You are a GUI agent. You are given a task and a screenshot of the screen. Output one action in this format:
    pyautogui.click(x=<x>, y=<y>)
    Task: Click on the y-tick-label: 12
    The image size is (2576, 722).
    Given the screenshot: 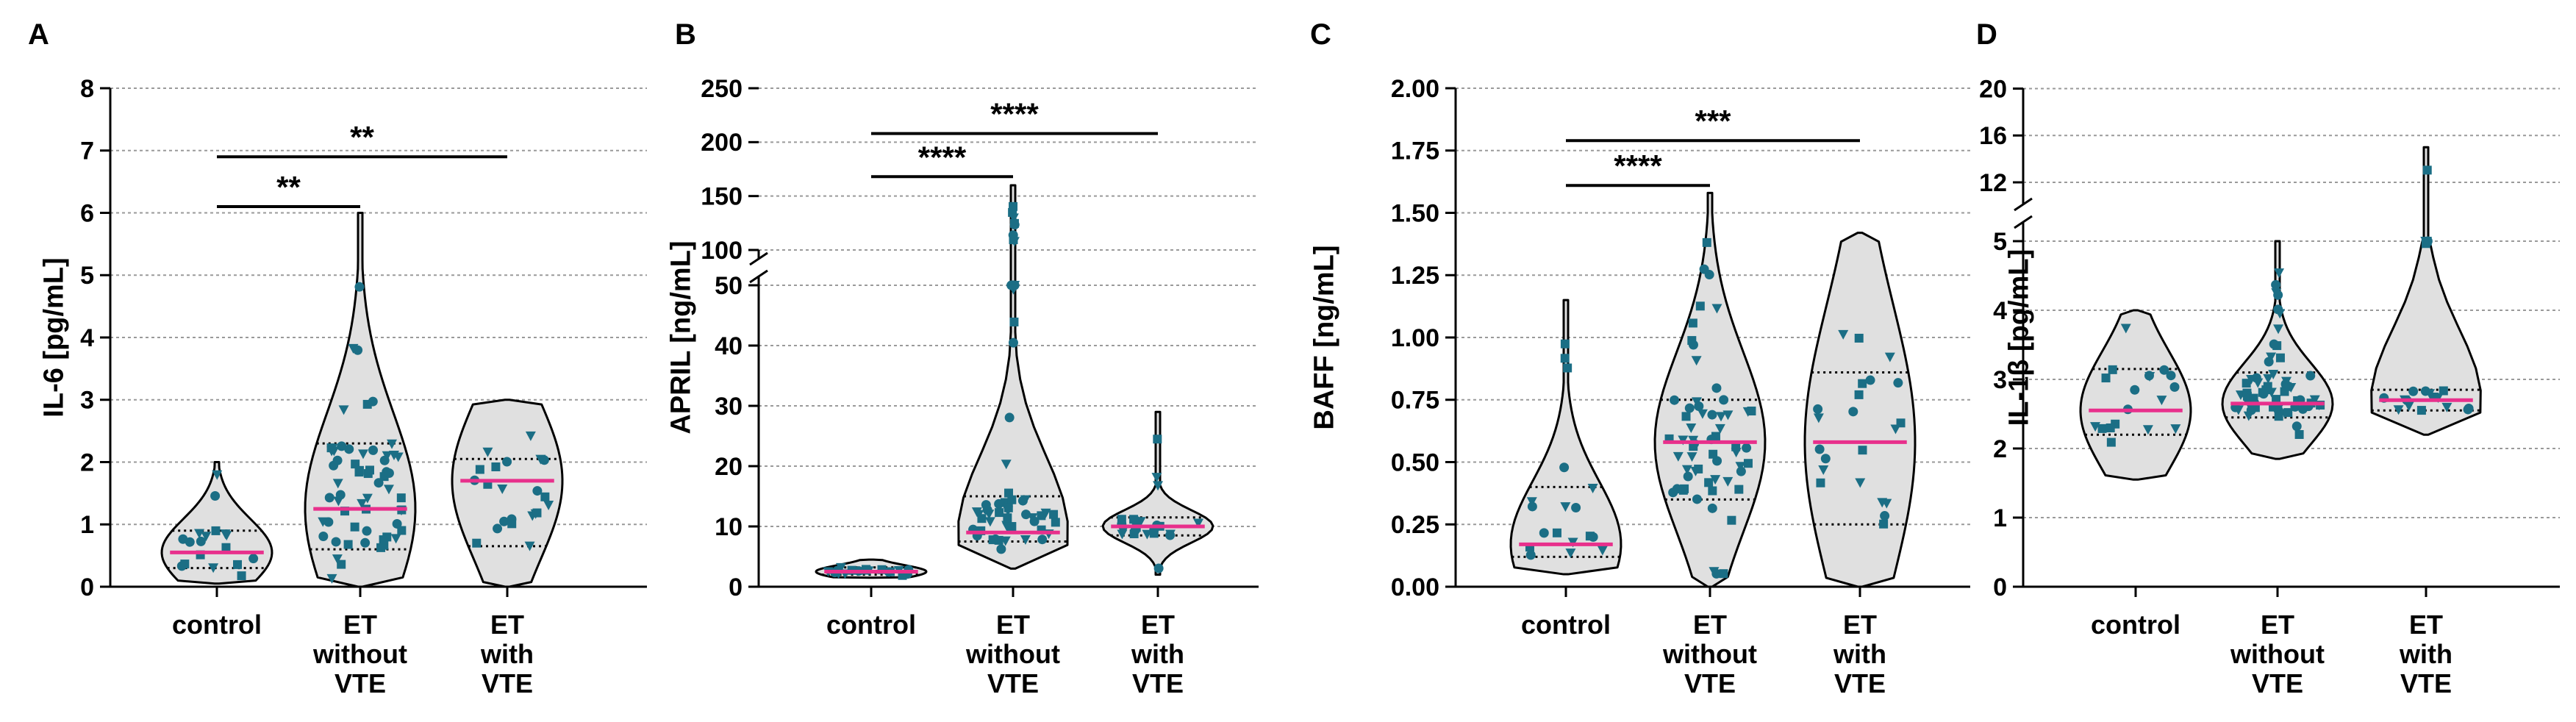 What is the action you would take?
    pyautogui.click(x=1993, y=183)
    